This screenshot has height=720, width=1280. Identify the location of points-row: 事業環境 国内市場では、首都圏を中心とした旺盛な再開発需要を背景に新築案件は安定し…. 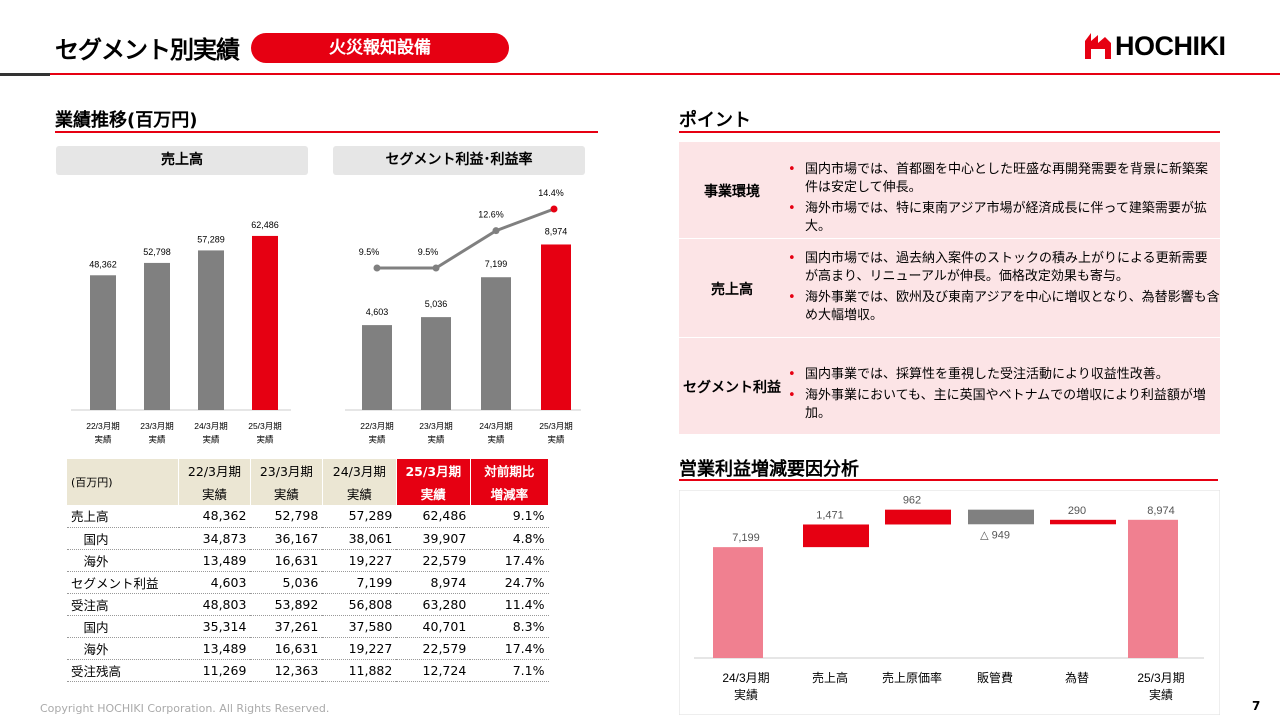
(949, 190).